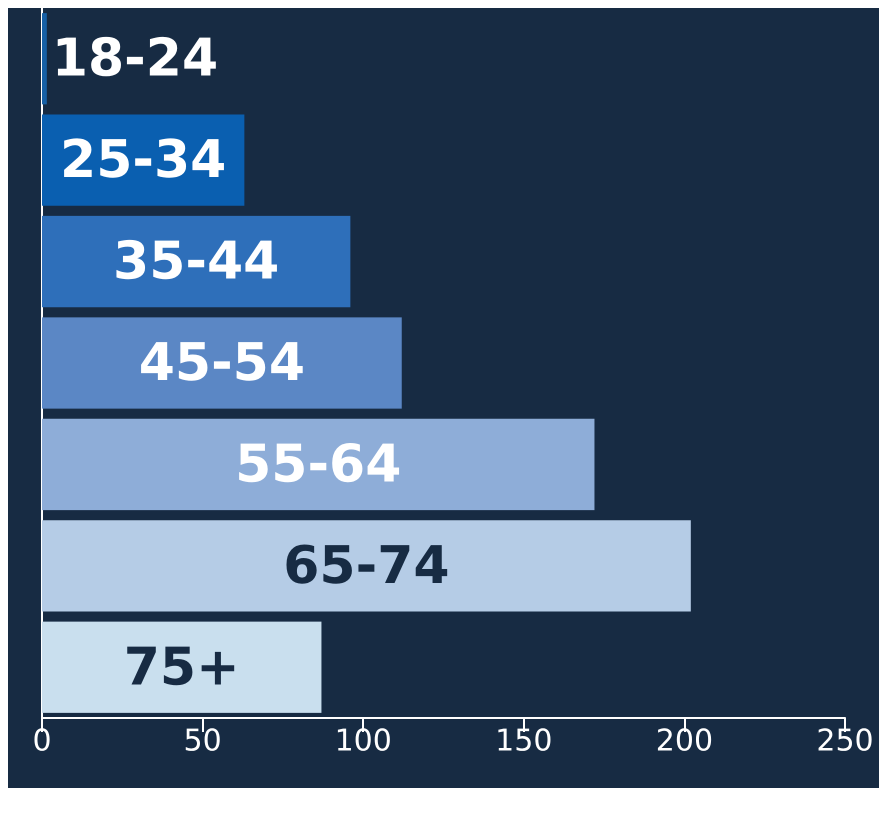 The width and height of the screenshot is (887, 815). I want to click on y-tick-label: 18-24, so click(135, 58).